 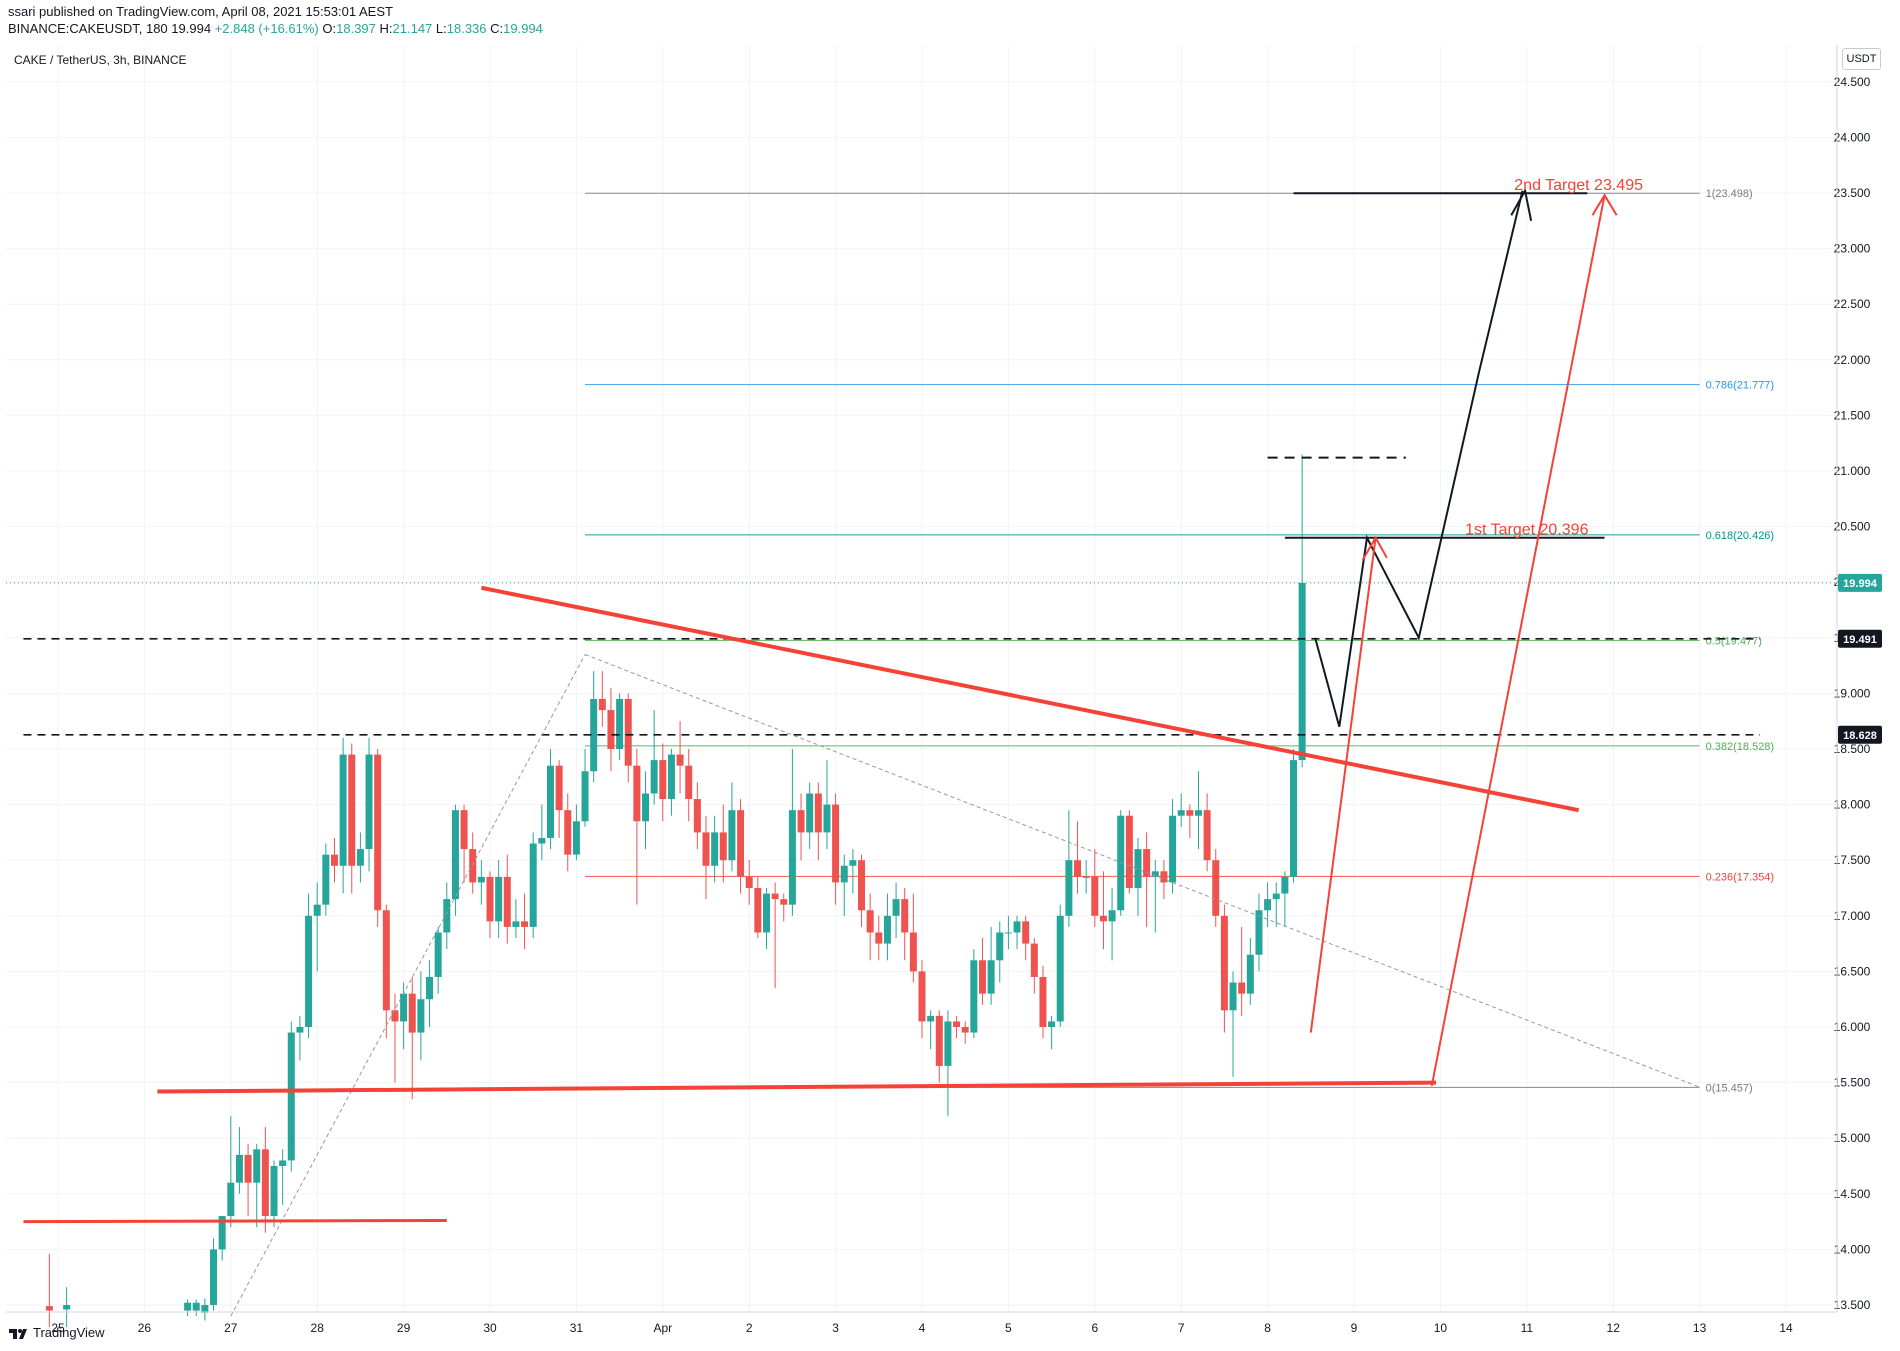 What do you see at coordinates (18, 1333) in the screenshot?
I see `tradingview-logo-icon` at bounding box center [18, 1333].